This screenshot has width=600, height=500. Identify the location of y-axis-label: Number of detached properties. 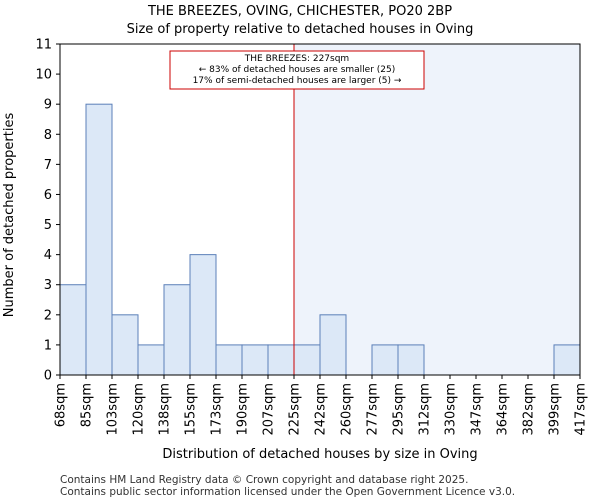
(9, 215).